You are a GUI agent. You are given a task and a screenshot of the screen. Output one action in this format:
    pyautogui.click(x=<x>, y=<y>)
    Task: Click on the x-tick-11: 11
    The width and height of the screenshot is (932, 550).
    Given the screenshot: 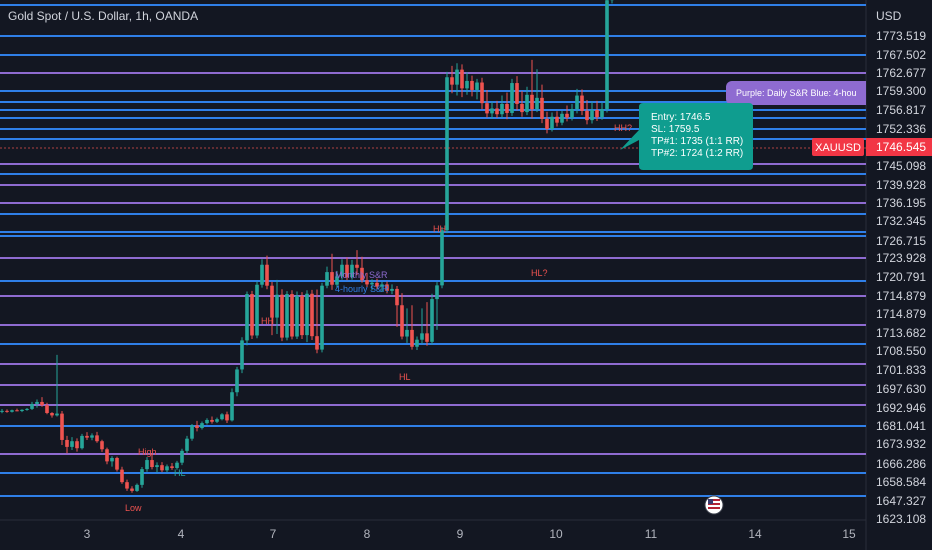 What is the action you would take?
    pyautogui.click(x=651, y=534)
    